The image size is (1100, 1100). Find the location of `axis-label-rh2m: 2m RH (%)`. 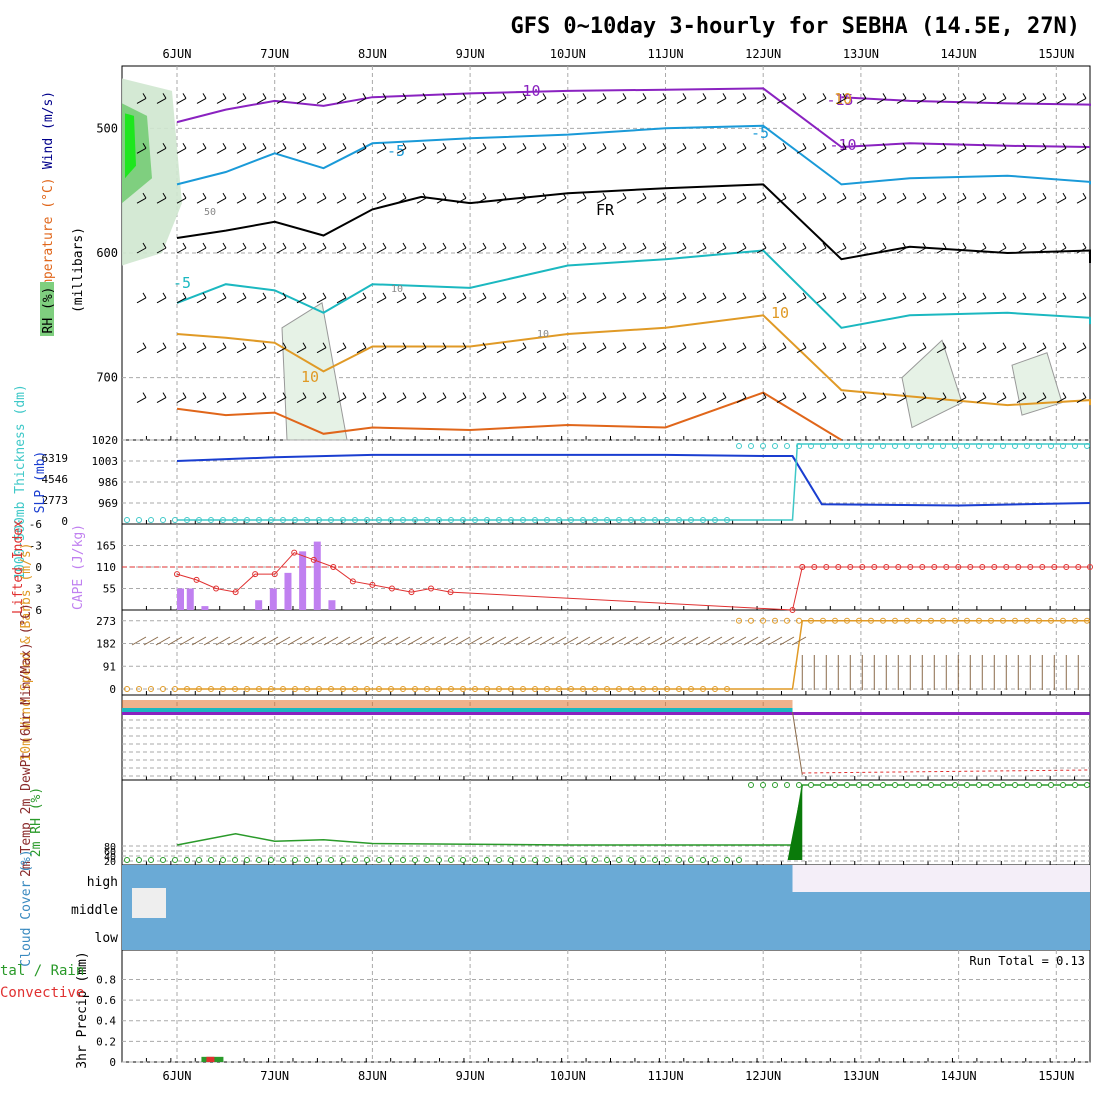

axis-label-rh2m: 2m RH (%) is located at coordinates (36, 822).